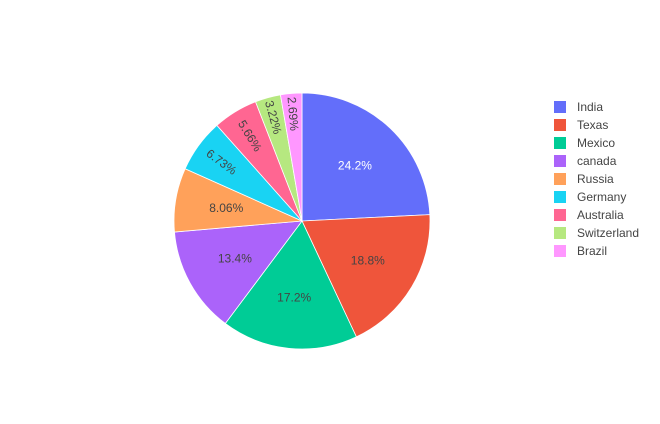 This screenshot has height=424, width=660. I want to click on legend-item-australia: Australia, so click(589, 215).